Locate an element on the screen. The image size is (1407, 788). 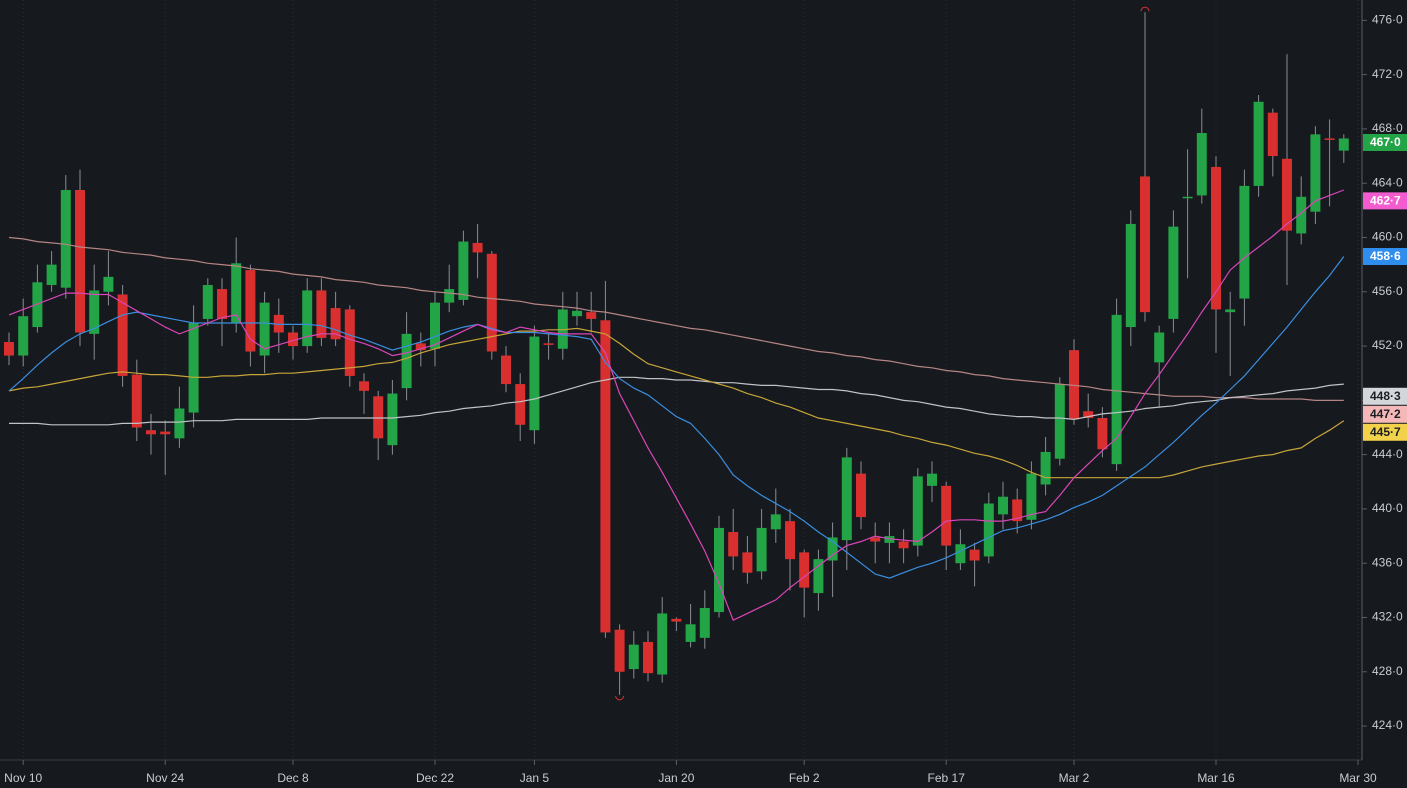
price-tag-label: 458·6 is located at coordinates (1385, 256).